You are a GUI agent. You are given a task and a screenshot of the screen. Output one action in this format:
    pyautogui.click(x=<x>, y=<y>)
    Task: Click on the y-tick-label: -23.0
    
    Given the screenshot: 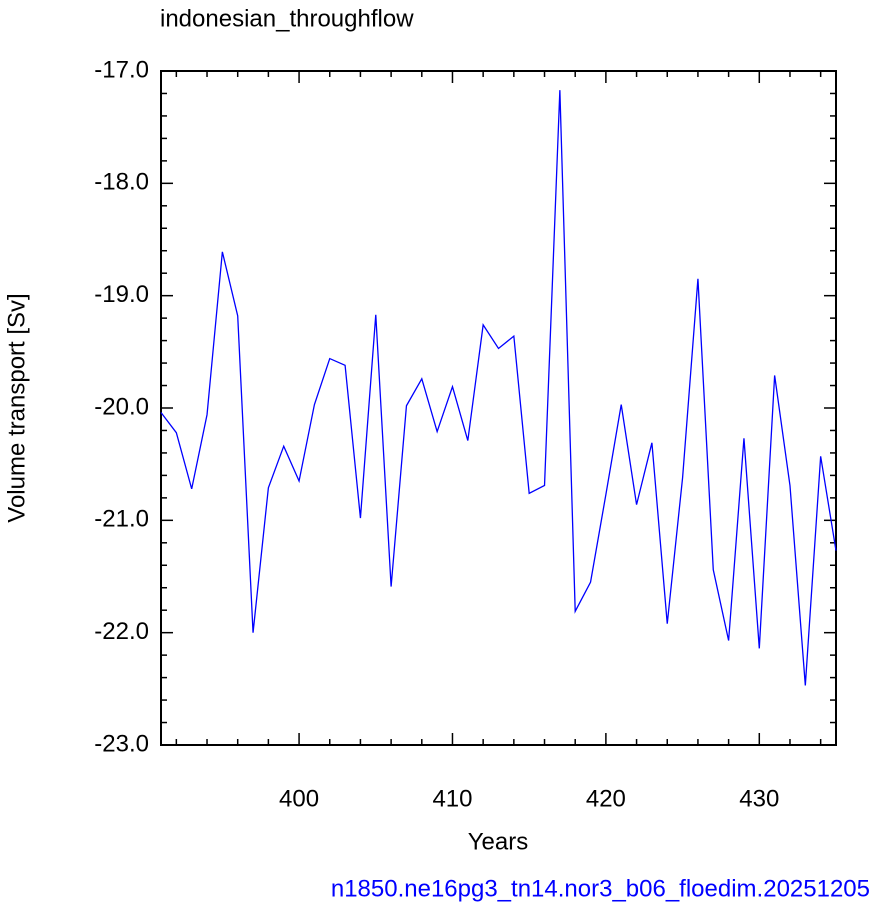 What is the action you would take?
    pyautogui.click(x=121, y=743)
    